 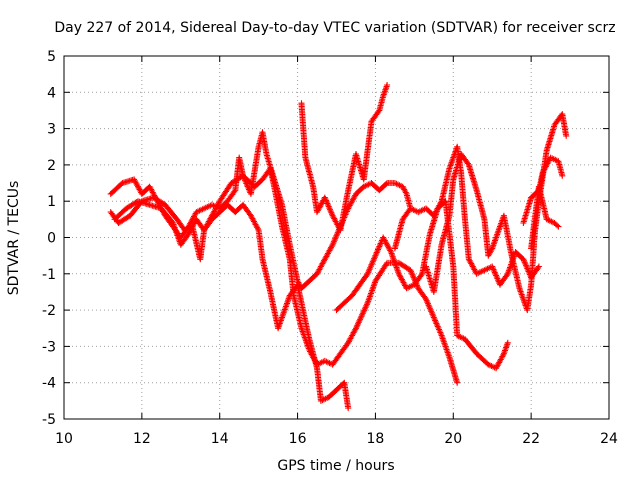 What do you see at coordinates (49, 311) in the screenshot?
I see `y-tick-label: -2` at bounding box center [49, 311].